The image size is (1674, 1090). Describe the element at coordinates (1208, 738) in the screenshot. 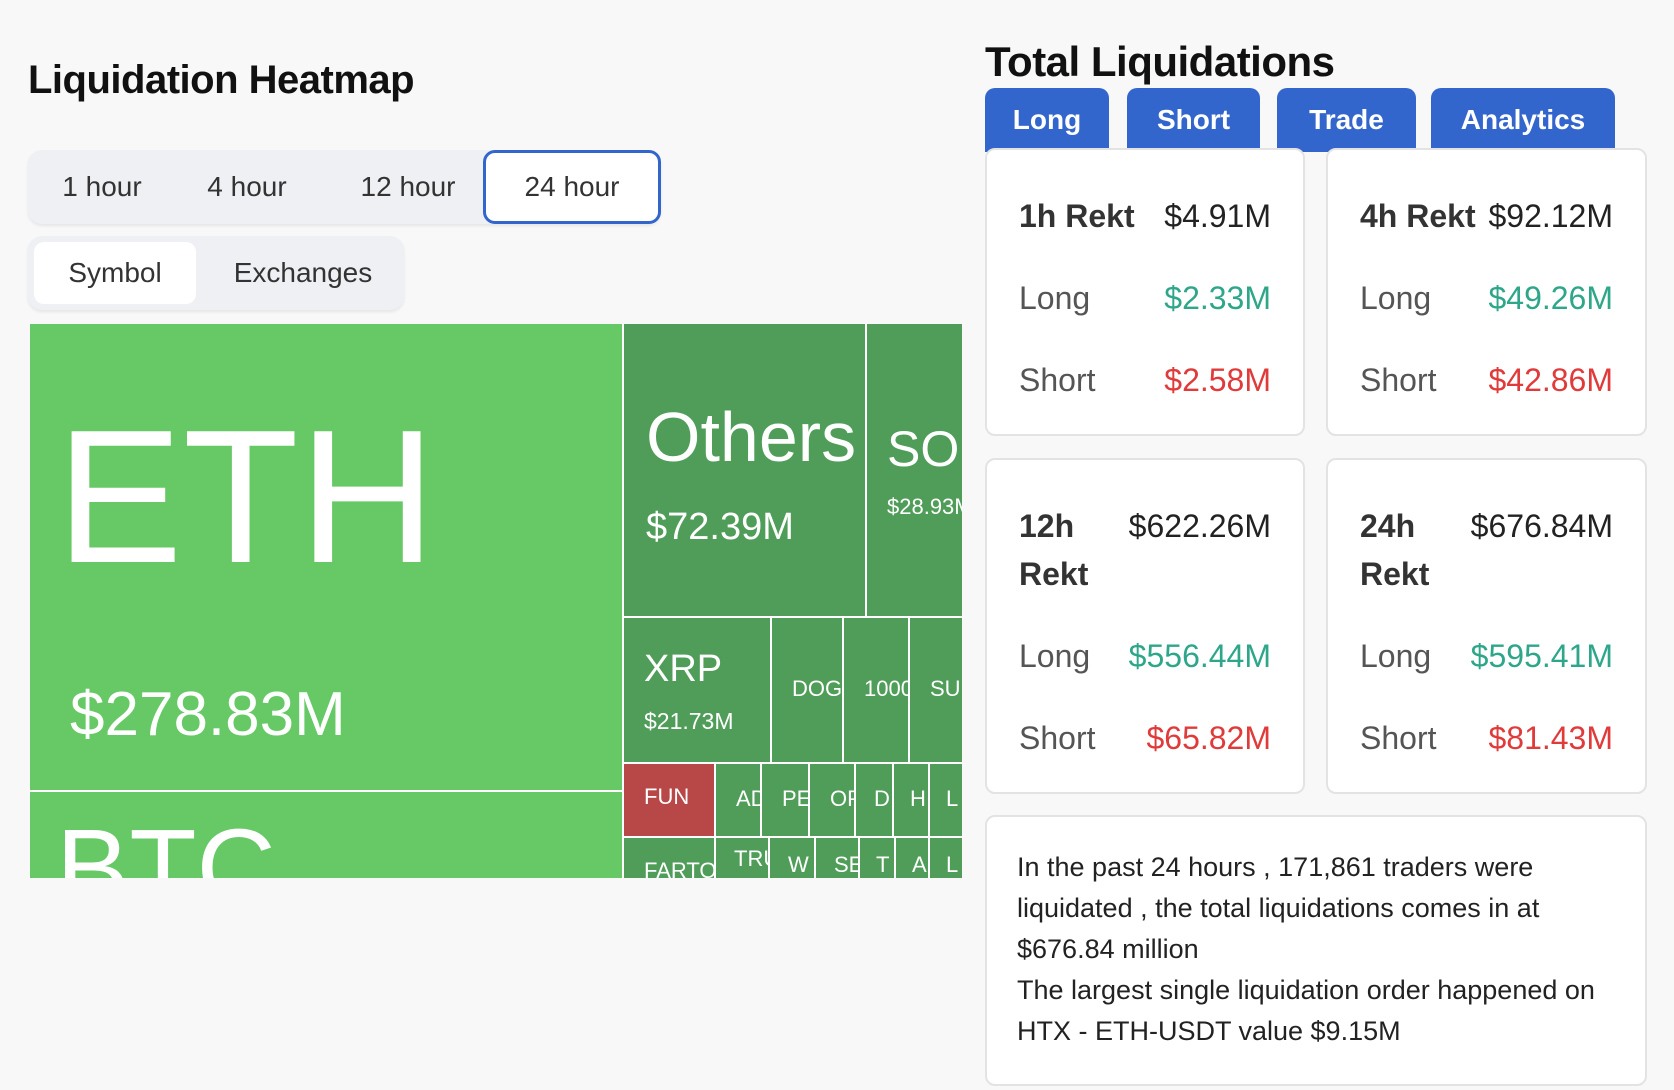

I see `card-12h-short-value: $65.82M` at that location.